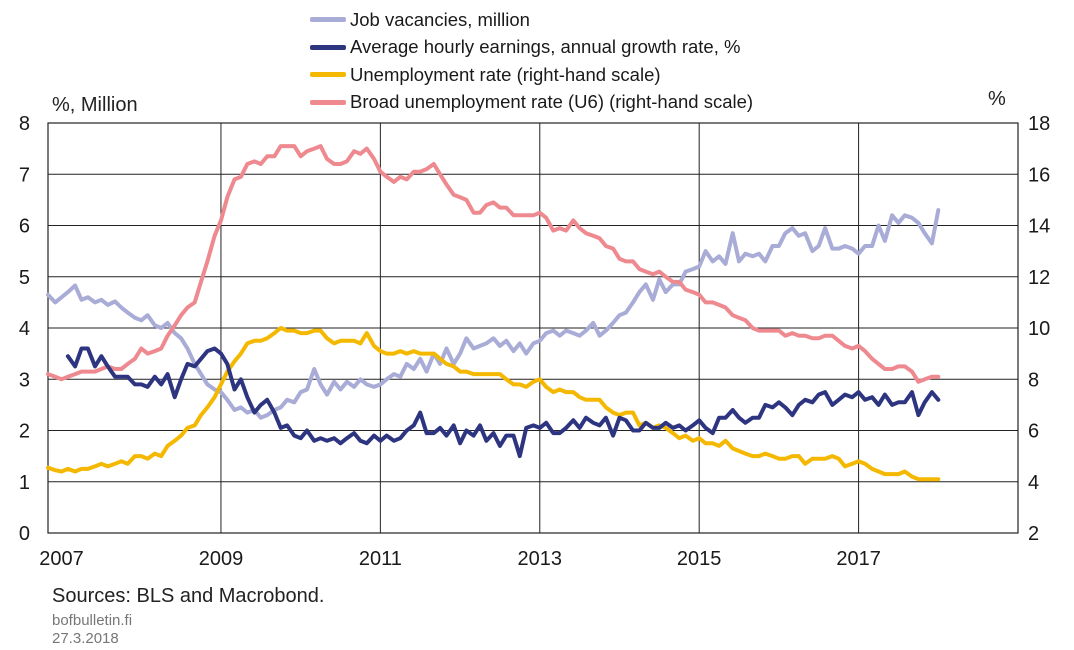 The height and width of the screenshot is (650, 1074). I want to click on right-tick-label: 18, so click(1039, 124).